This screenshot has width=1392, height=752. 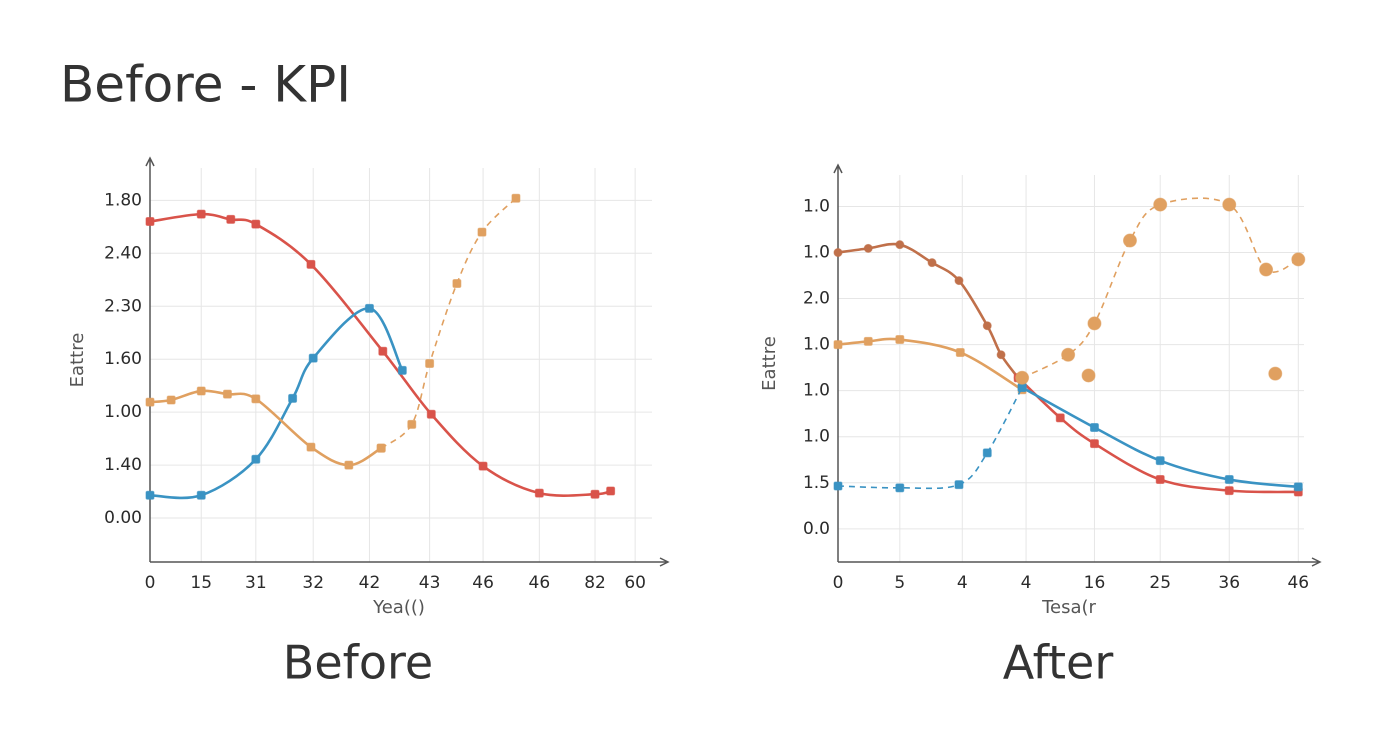 I want to click on x-tick-label: 15, so click(x=201, y=583).